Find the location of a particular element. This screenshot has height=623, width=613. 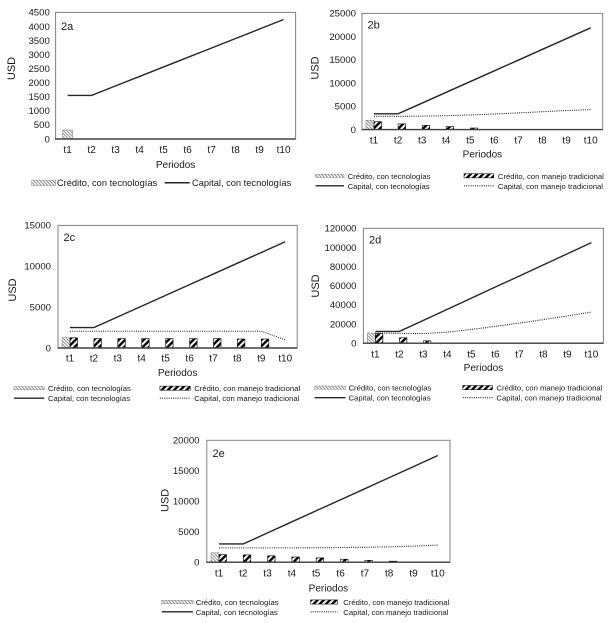

svg-text: 1500 is located at coordinates (38, 97).